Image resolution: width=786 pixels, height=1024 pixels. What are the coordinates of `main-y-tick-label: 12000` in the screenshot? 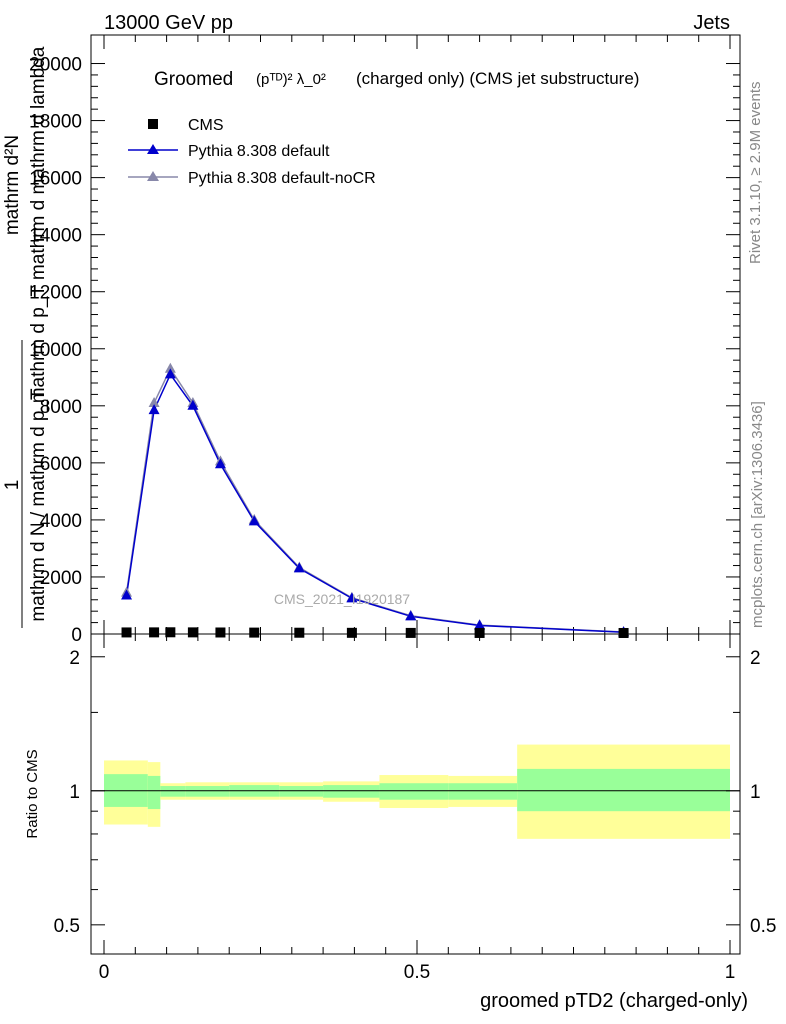 It's located at (55, 293).